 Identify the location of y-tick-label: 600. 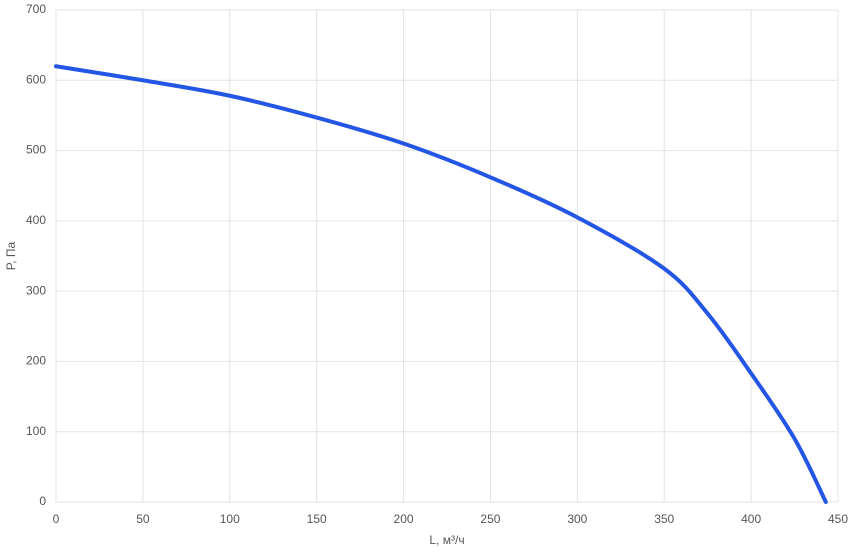
(36, 79).